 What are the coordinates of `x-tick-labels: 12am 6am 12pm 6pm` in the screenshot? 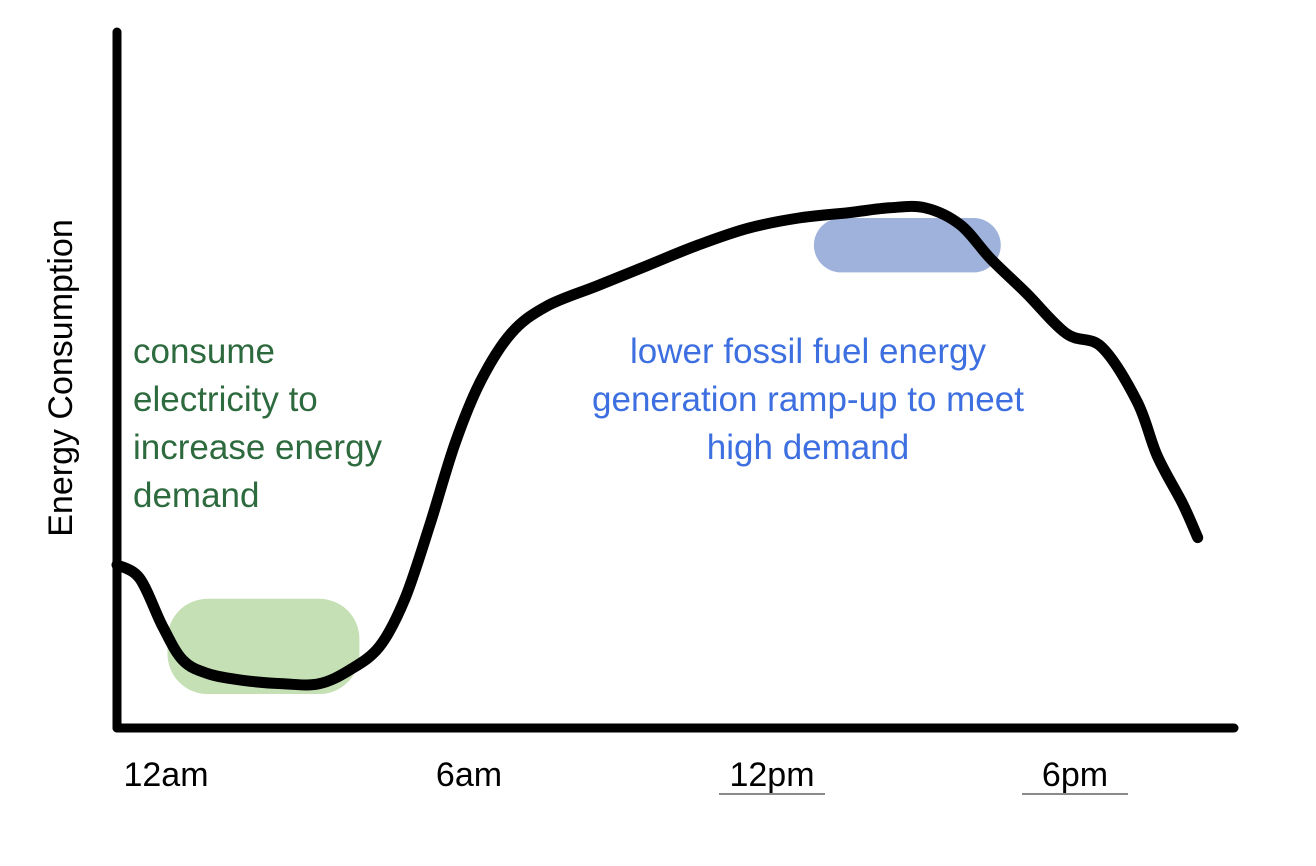 It's located at (625, 775).